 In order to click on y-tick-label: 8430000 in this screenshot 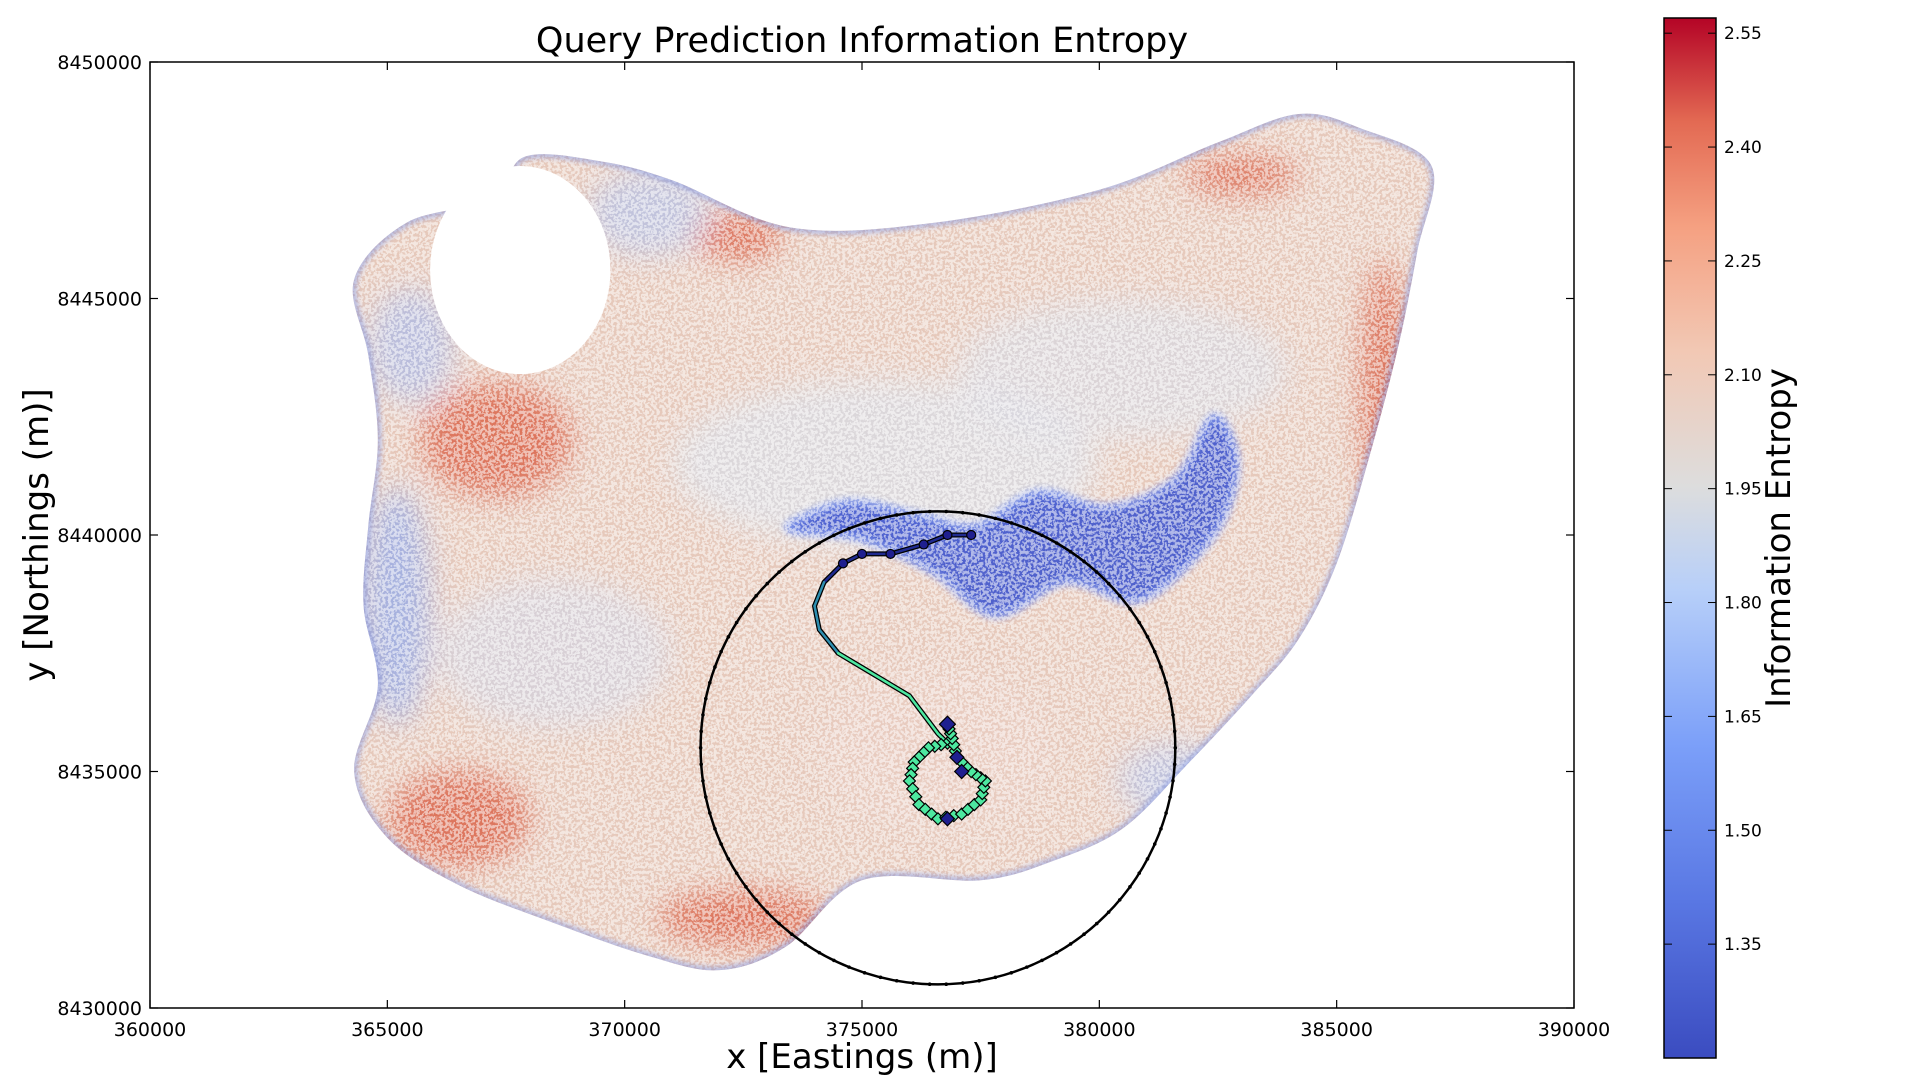, I will do `click(99, 1009)`.